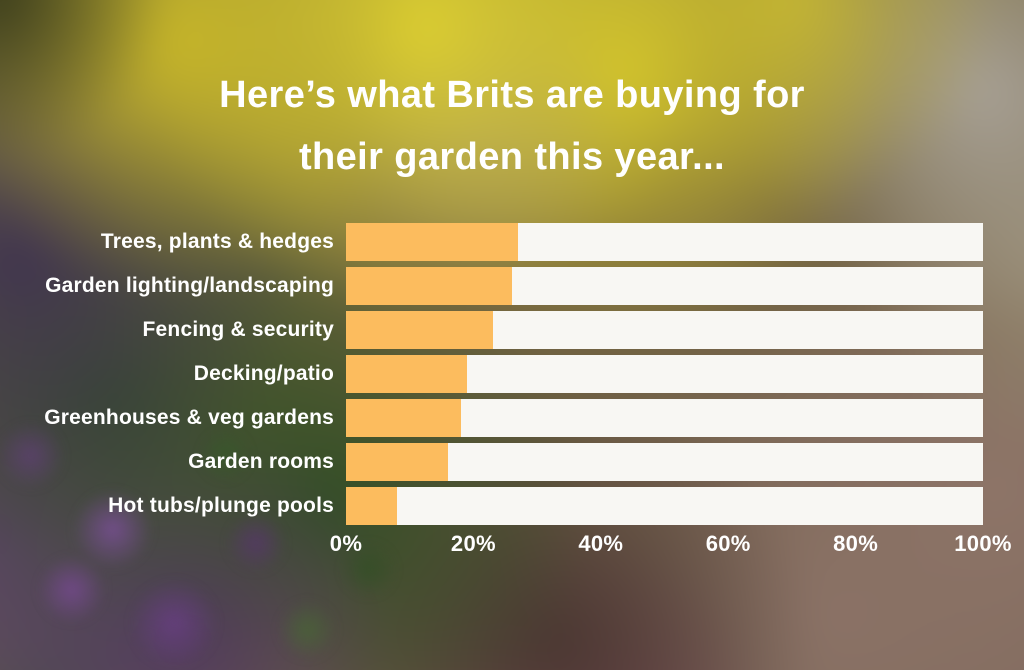 The width and height of the screenshot is (1024, 670). I want to click on bar-label: Trees, plants & hedges, so click(217, 241).